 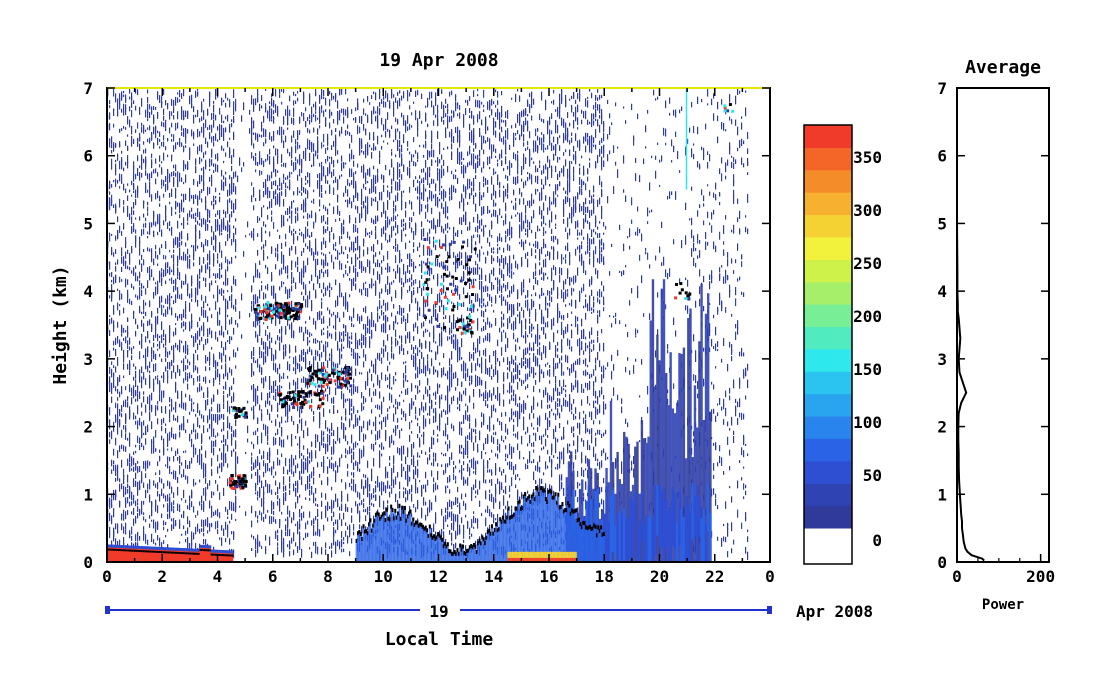 I want to click on average-y-axis: 0 1 2 3 4 5 6 7, so click(x=993, y=325).